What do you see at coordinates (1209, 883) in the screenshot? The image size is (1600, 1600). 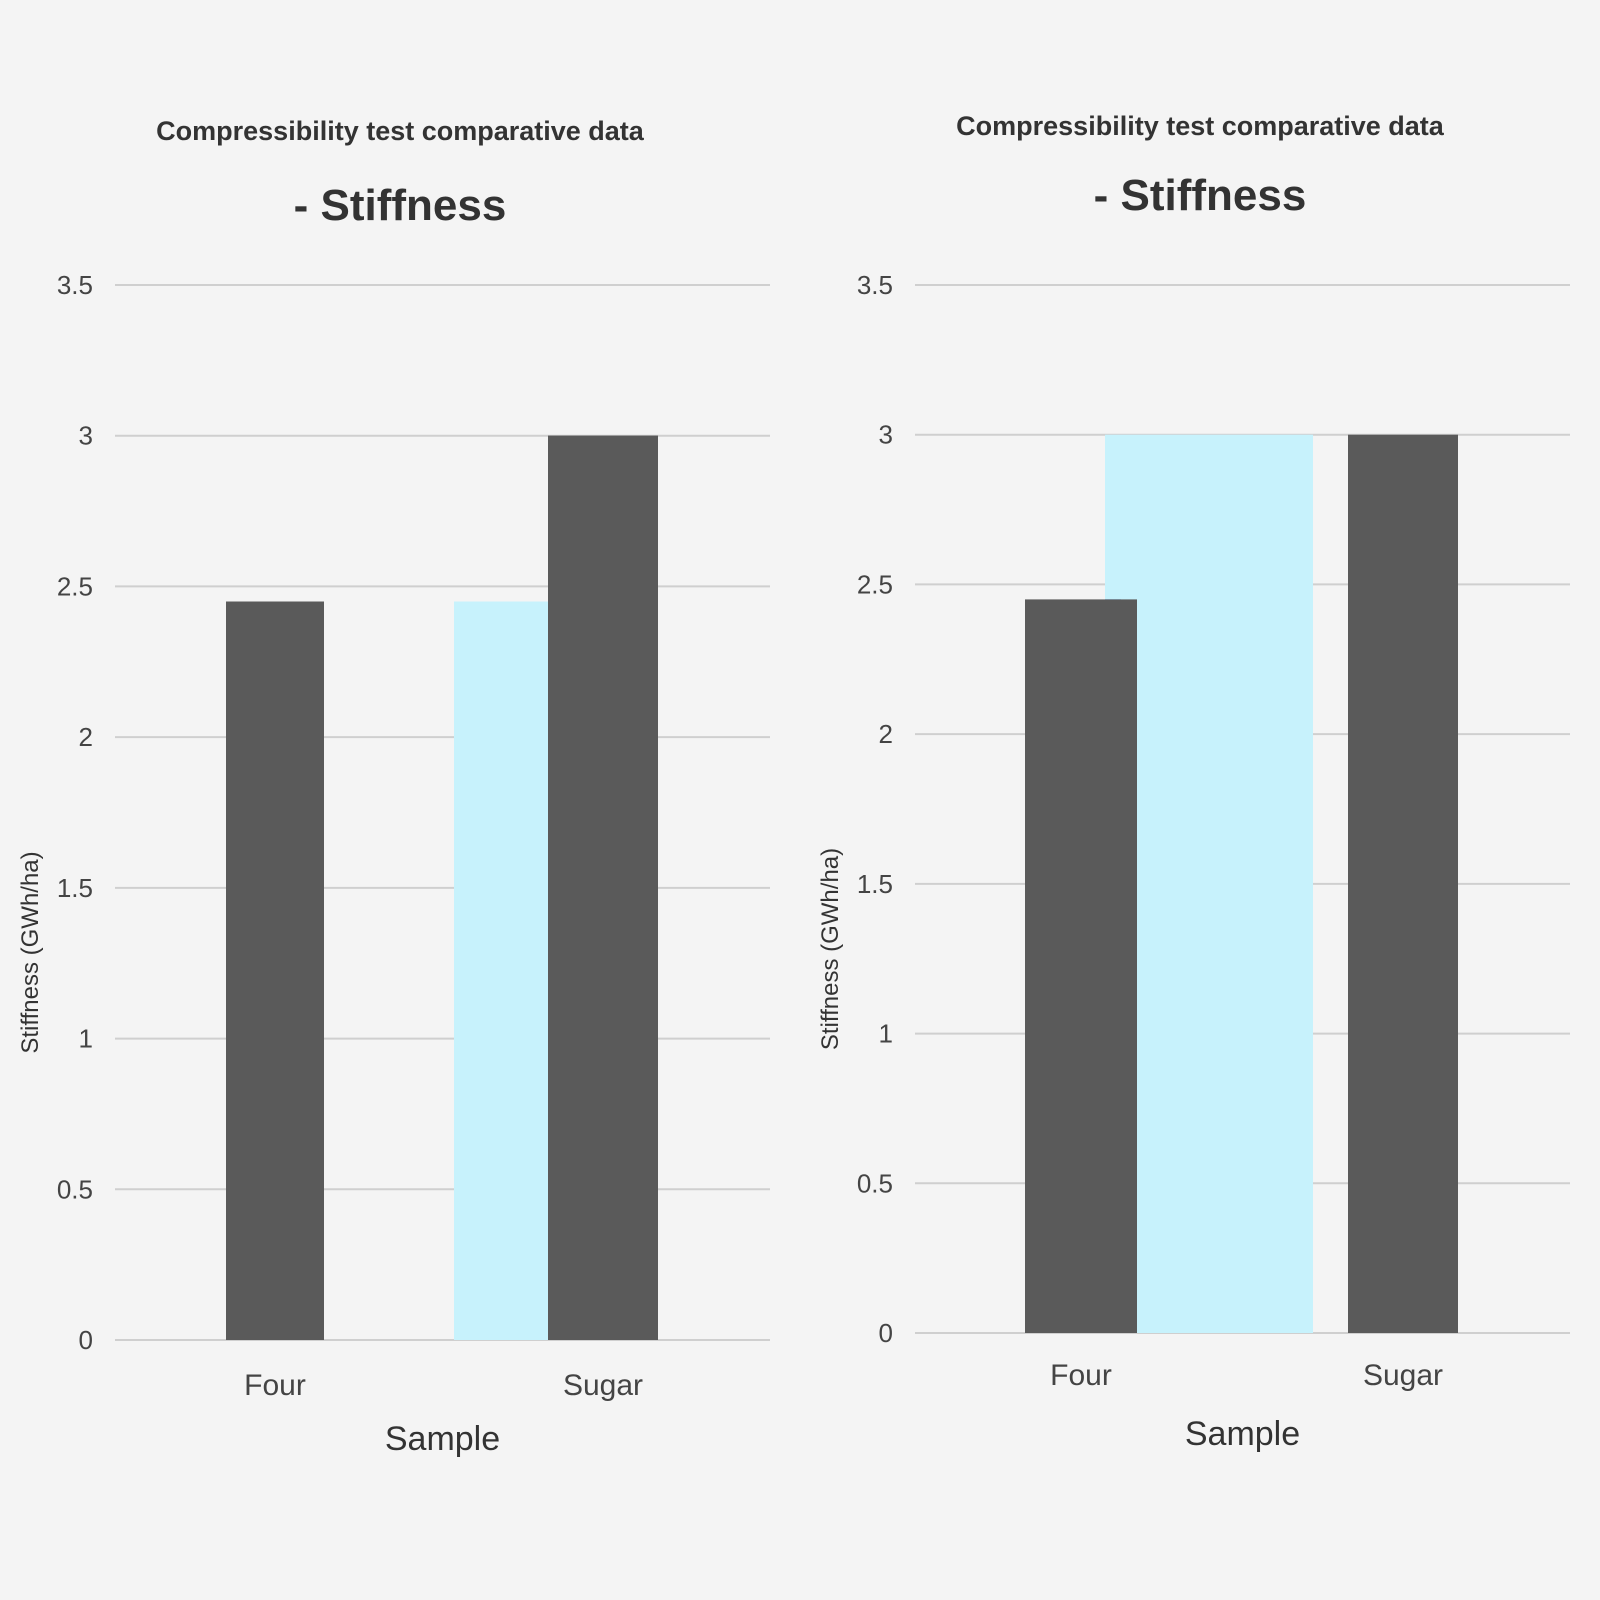 I see `bar-four-s2` at bounding box center [1209, 883].